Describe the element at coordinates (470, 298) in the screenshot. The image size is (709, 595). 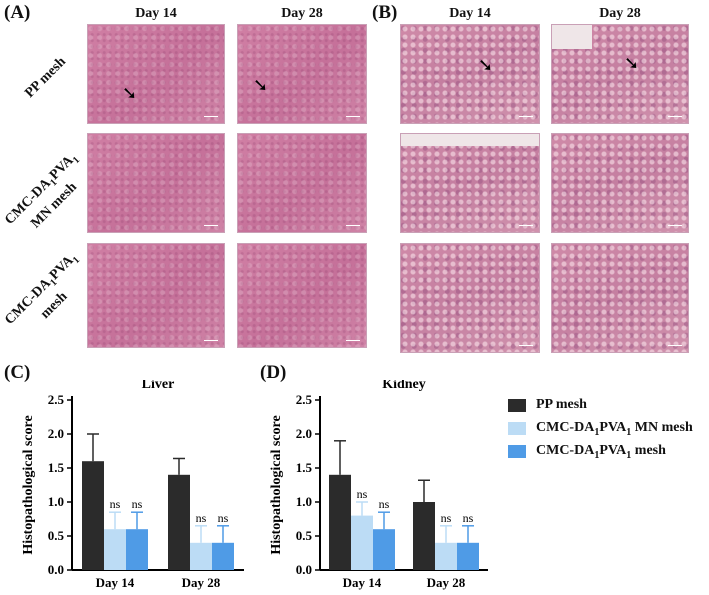
I see `kidney-plain-day14-image` at that location.